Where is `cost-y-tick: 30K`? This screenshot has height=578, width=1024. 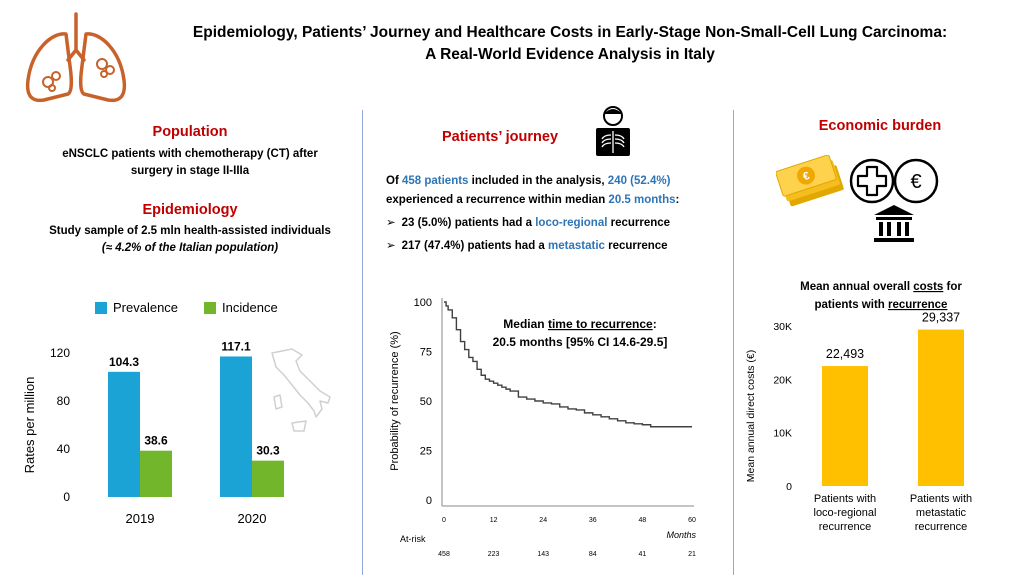
cost-y-tick: 30K is located at coordinates (782, 327).